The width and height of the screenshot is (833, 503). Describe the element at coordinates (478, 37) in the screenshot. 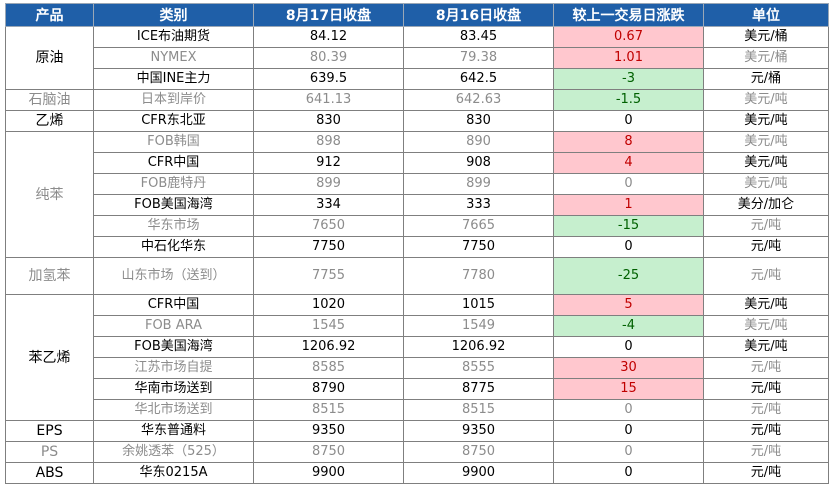

I see `close-aug16-cell: 83.45` at that location.